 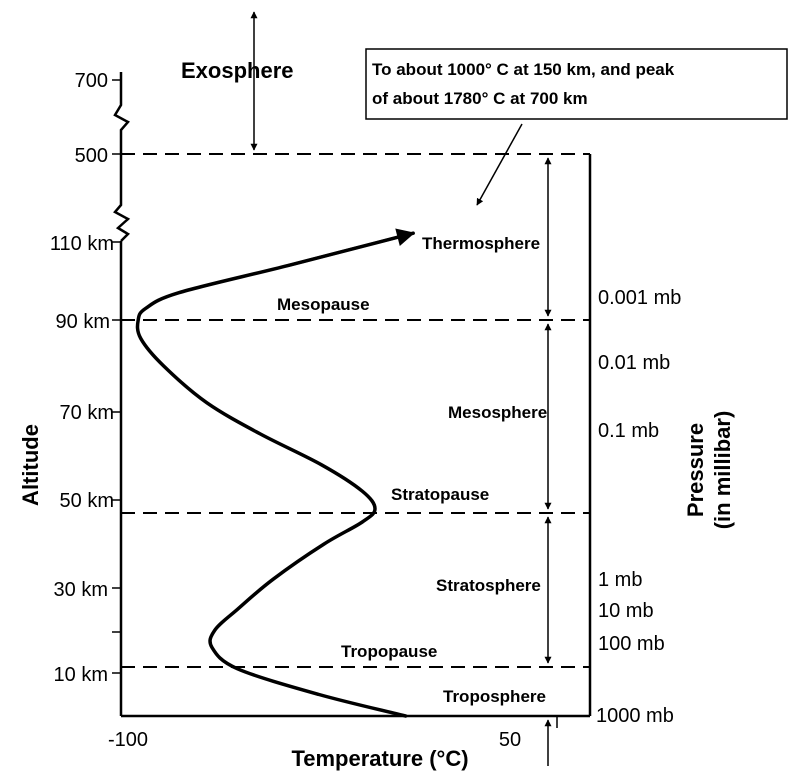 I want to click on temperature-axis-title: Temperature (°C), so click(x=379, y=758).